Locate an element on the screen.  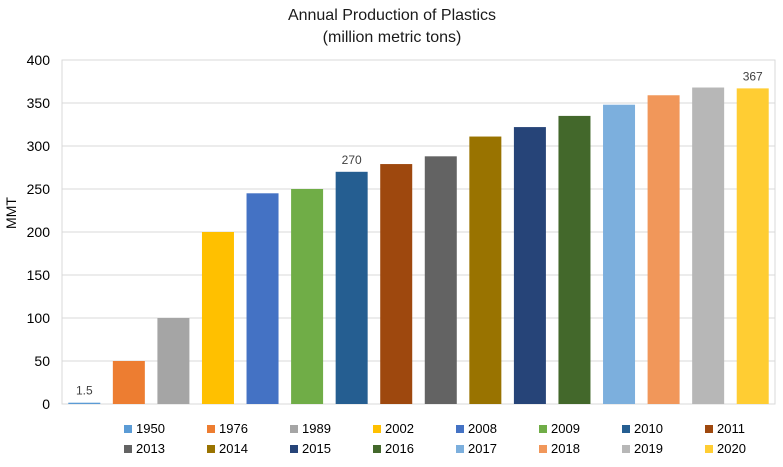
legend-entry-2013: 2013 is located at coordinates (144, 448).